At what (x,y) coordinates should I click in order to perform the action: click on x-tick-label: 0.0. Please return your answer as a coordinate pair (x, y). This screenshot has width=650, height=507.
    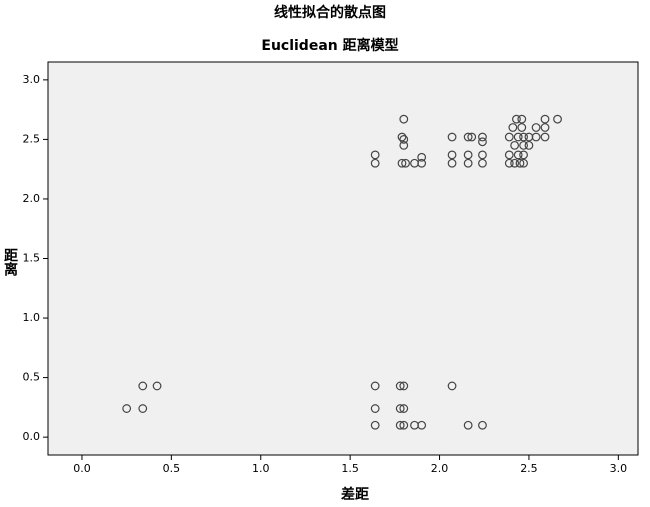
    Looking at the image, I should click on (82, 468).